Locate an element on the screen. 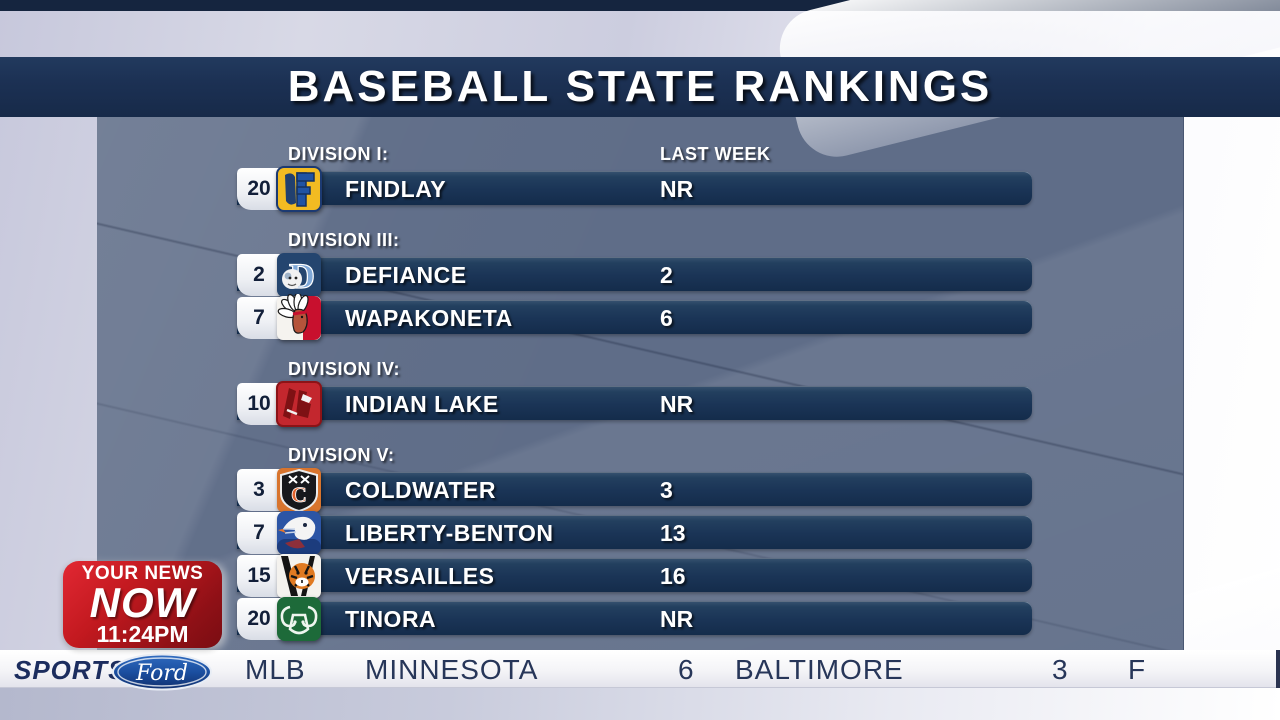  team-name: DEFIANCE is located at coordinates (406, 274).